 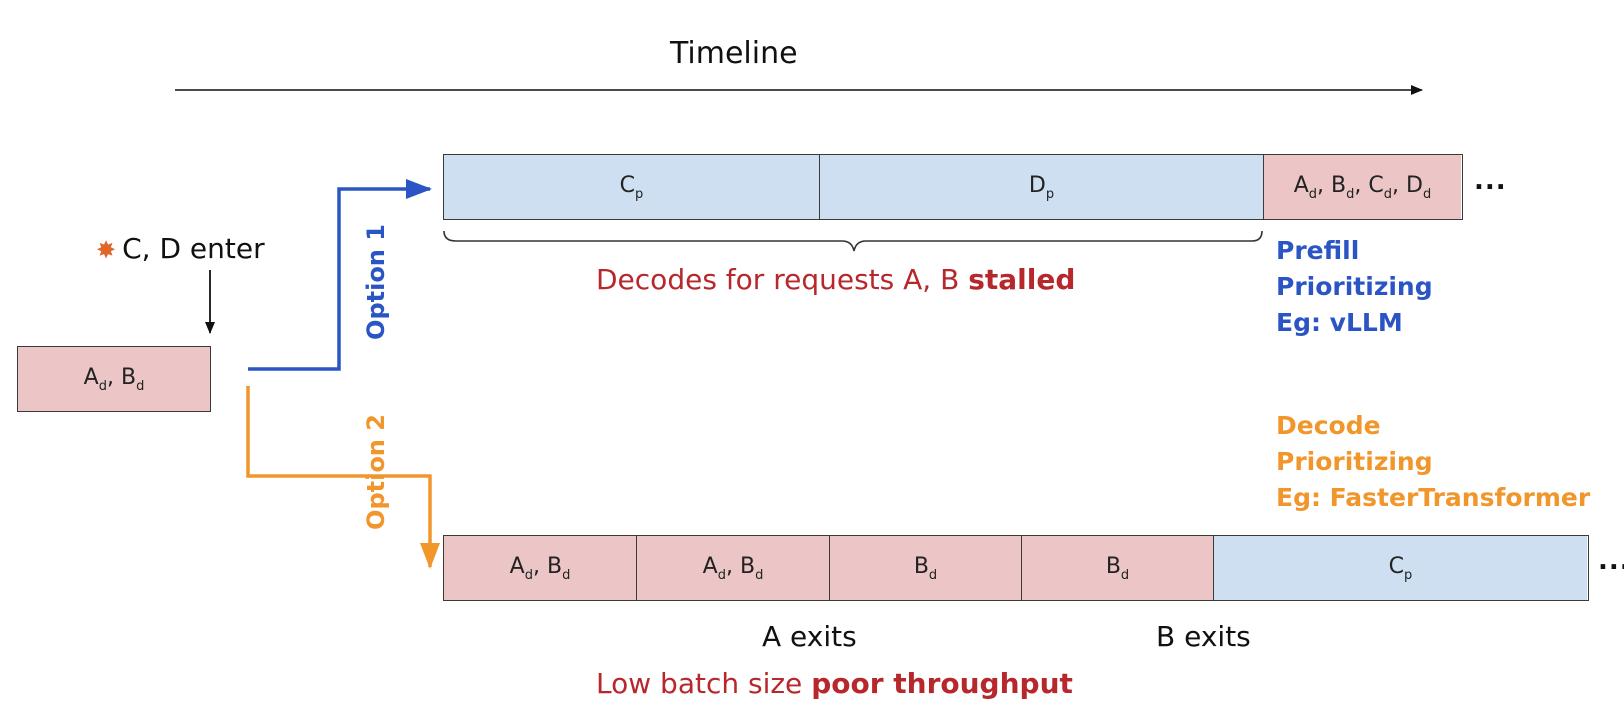 What do you see at coordinates (809, 636) in the screenshot?
I see `a-exits-label: A exits` at bounding box center [809, 636].